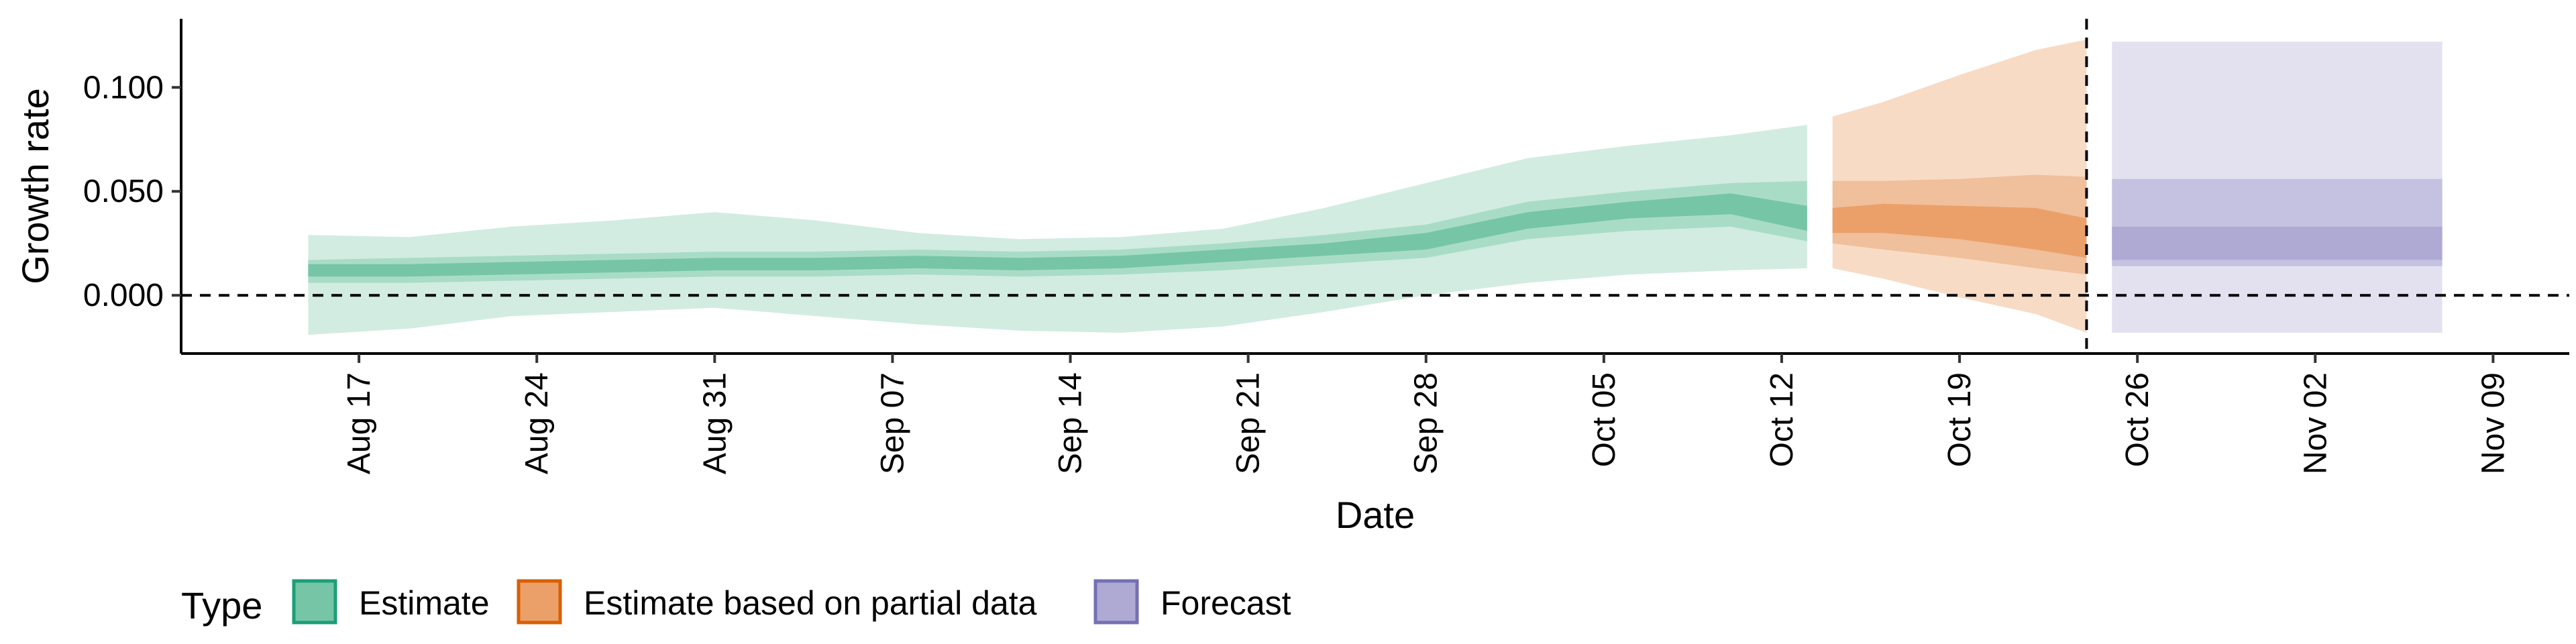 This screenshot has width=2576, height=644. What do you see at coordinates (1426, 423) in the screenshot?
I see `x-tick-label: Sep 28` at bounding box center [1426, 423].